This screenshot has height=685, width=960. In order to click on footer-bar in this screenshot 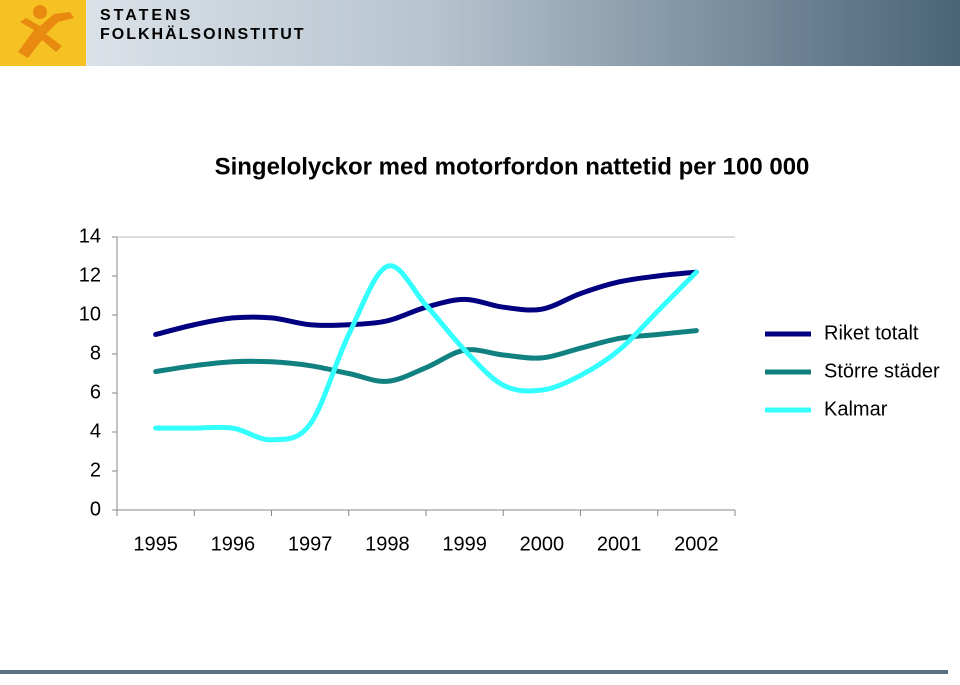, I will do `click(474, 672)`.